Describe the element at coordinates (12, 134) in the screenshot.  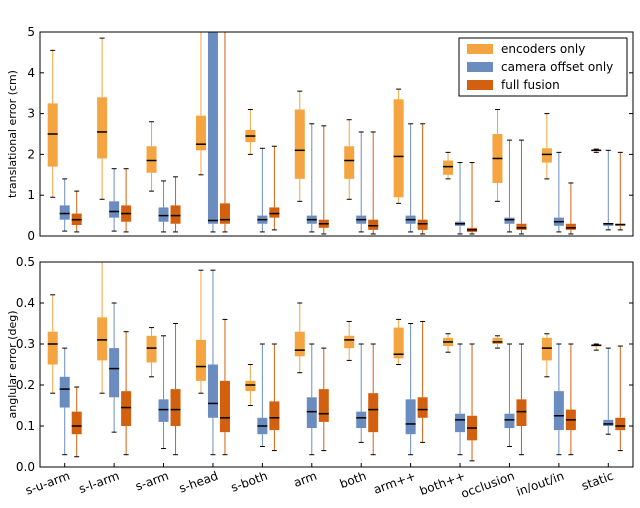
I see `y-axis-label: translational error (cm)` at that location.